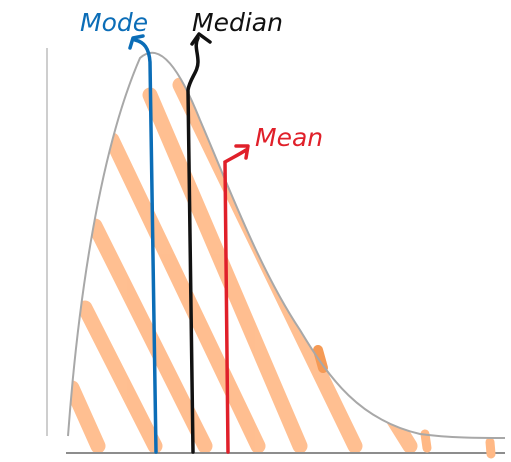  I want to click on median-arrowhead, so click(201, 39).